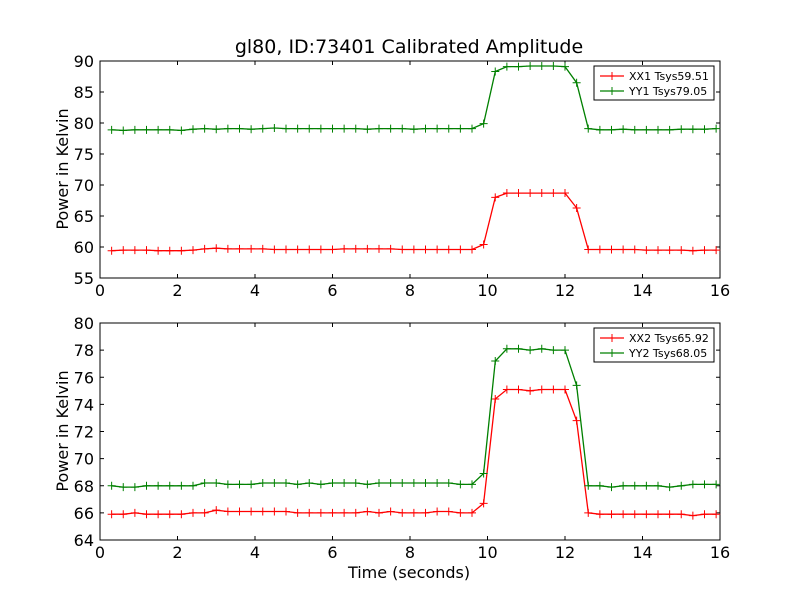 Image resolution: width=800 pixels, height=600 pixels. I want to click on bottom-y-tick-label: 78, so click(84, 350).